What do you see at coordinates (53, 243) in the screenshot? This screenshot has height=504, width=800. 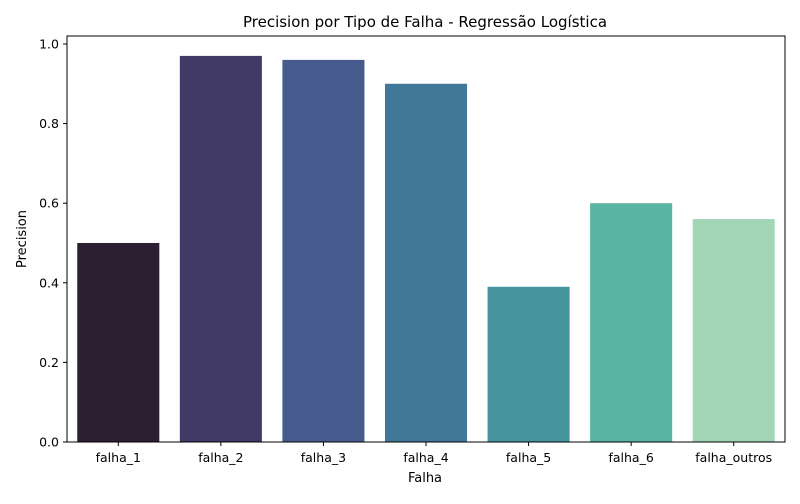 I see `y-axis-ticks: 0.0 0.2 0.4 0.6 0.8 1.0` at bounding box center [53, 243].